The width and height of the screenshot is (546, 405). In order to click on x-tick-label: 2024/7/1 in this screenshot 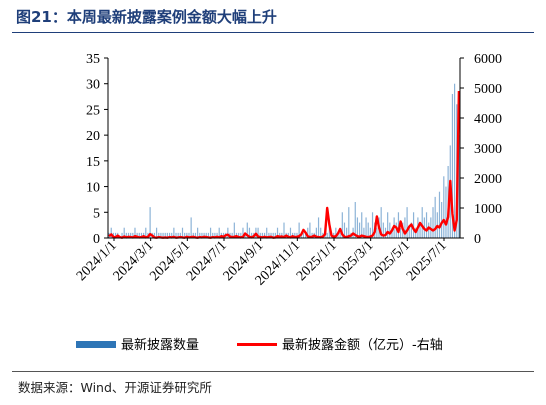, I will do `click(207, 261)`.